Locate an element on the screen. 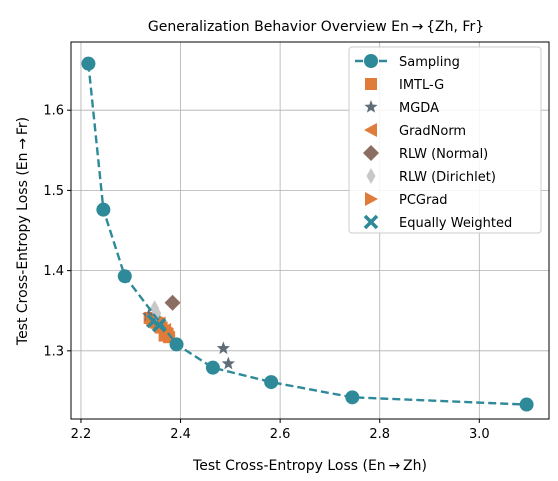 The height and width of the screenshot is (481, 558). x-tick-label: 3.0 is located at coordinates (479, 434).